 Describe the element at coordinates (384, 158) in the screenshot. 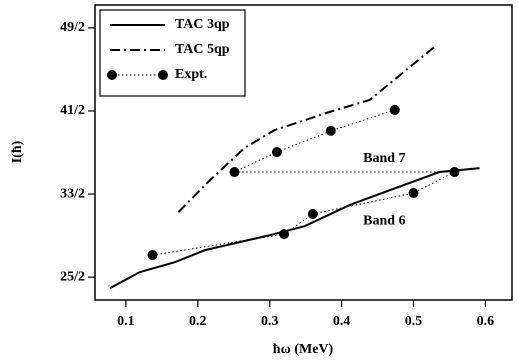

I see `annotation: Band 7` at that location.